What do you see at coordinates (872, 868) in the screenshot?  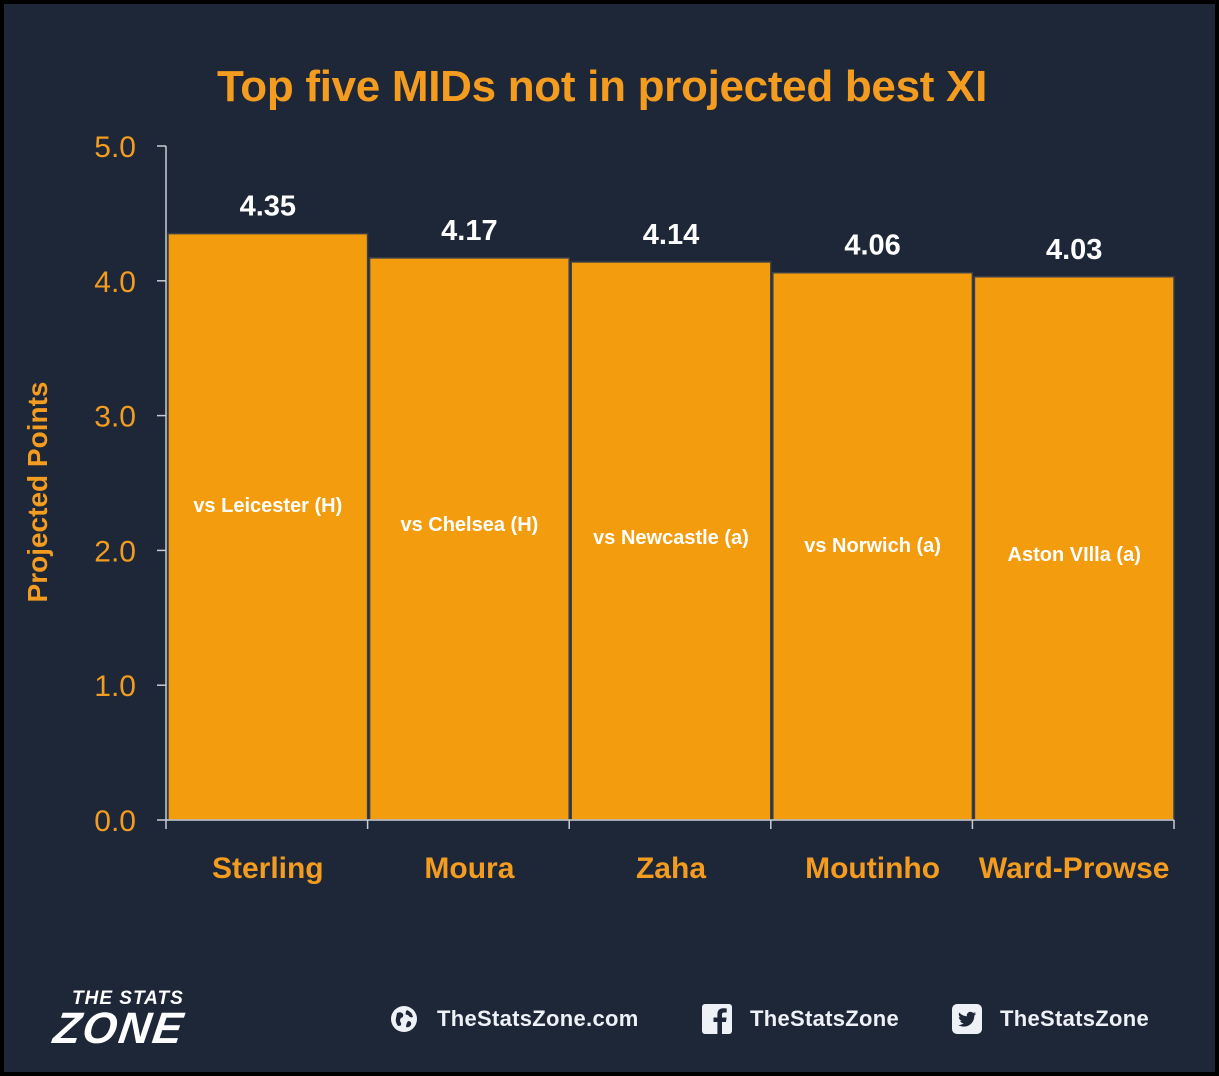 I see `x-tick-label: Moutinho` at bounding box center [872, 868].